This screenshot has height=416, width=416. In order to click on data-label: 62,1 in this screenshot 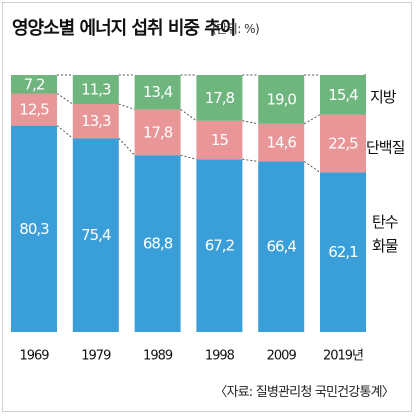, I will do `click(343, 252)`.